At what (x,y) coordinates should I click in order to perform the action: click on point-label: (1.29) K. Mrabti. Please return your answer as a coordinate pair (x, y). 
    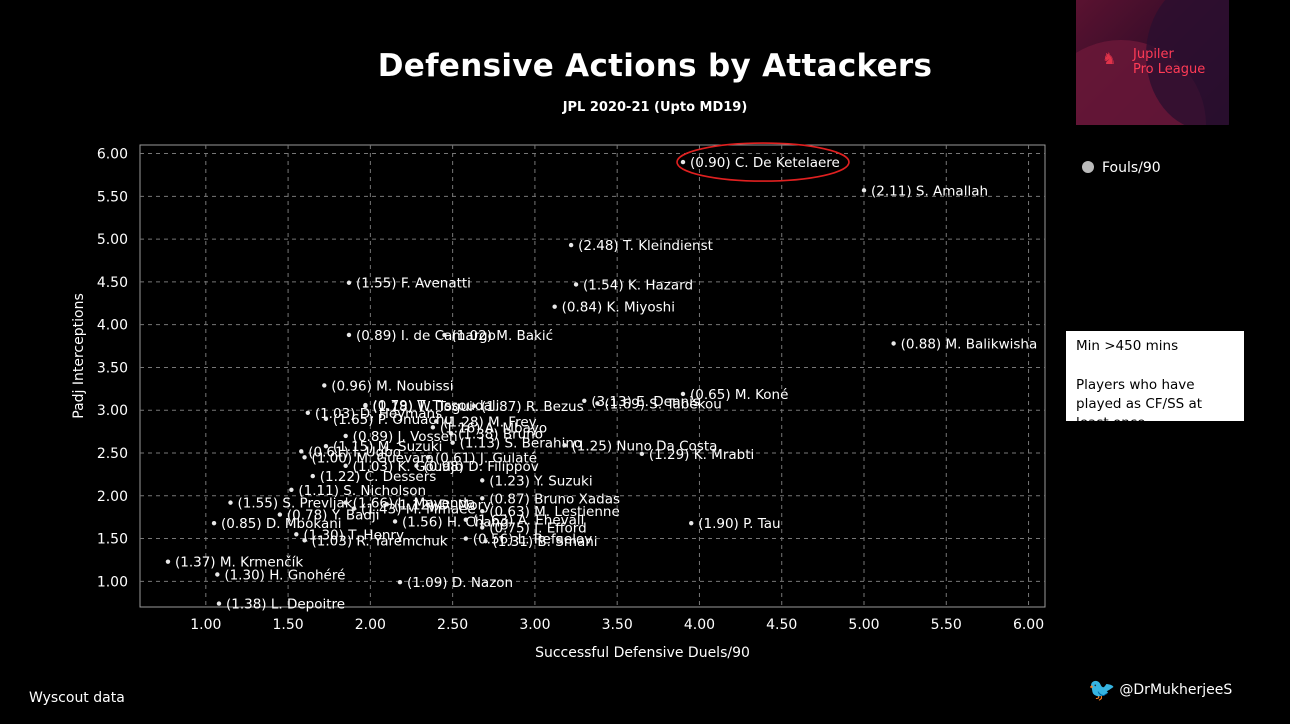
    Looking at the image, I should click on (701, 455).